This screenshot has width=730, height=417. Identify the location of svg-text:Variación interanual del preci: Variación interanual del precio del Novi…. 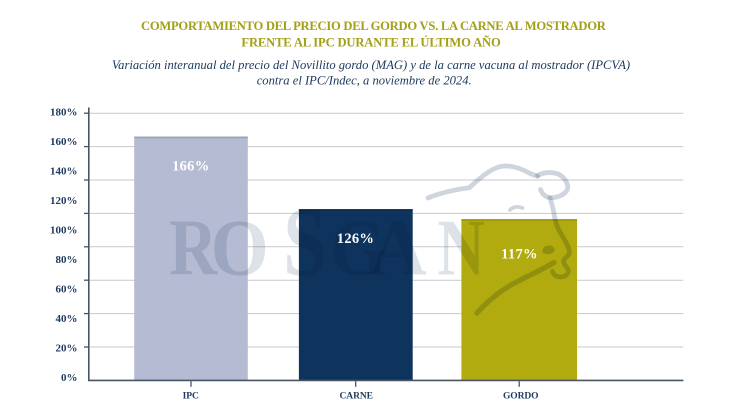
(371, 65).